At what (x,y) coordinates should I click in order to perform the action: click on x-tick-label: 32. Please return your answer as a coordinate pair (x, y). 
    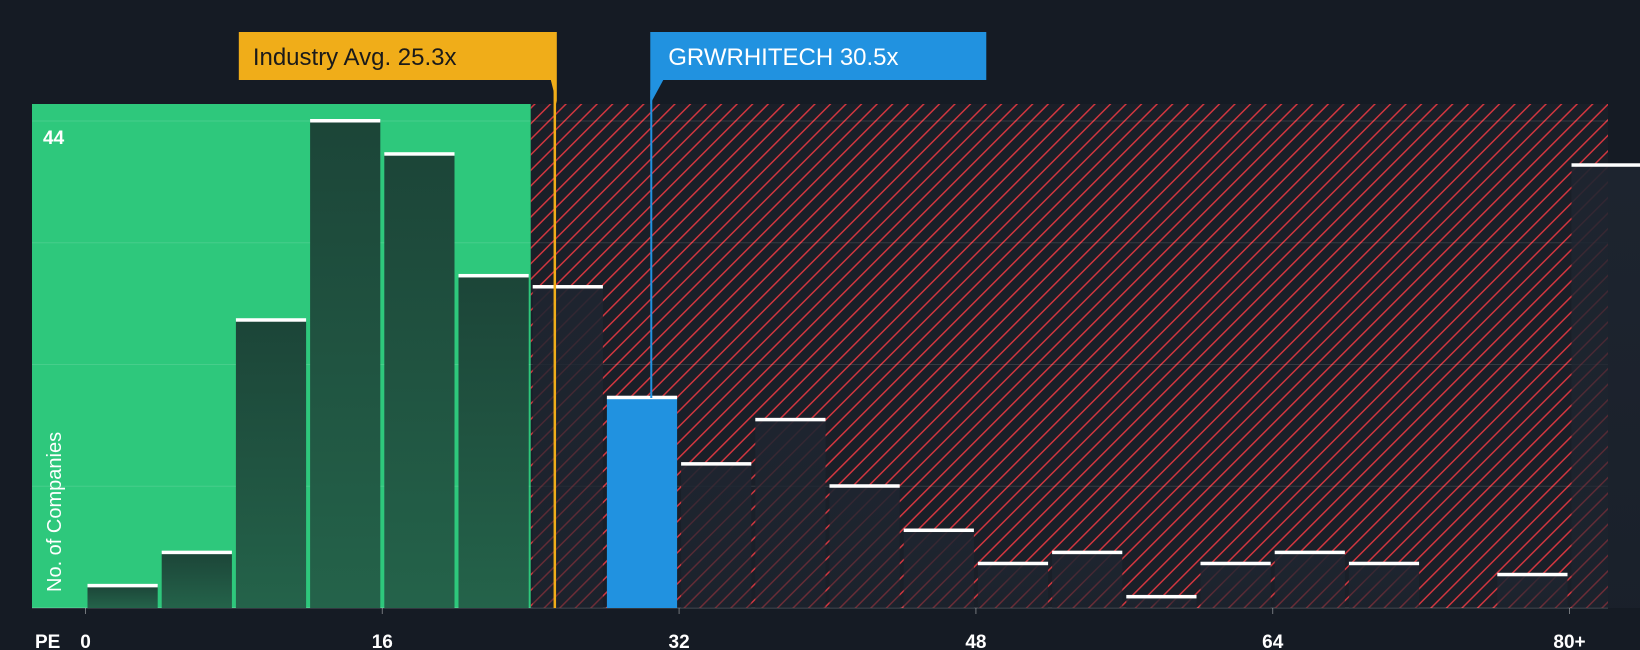
    Looking at the image, I should click on (679, 641).